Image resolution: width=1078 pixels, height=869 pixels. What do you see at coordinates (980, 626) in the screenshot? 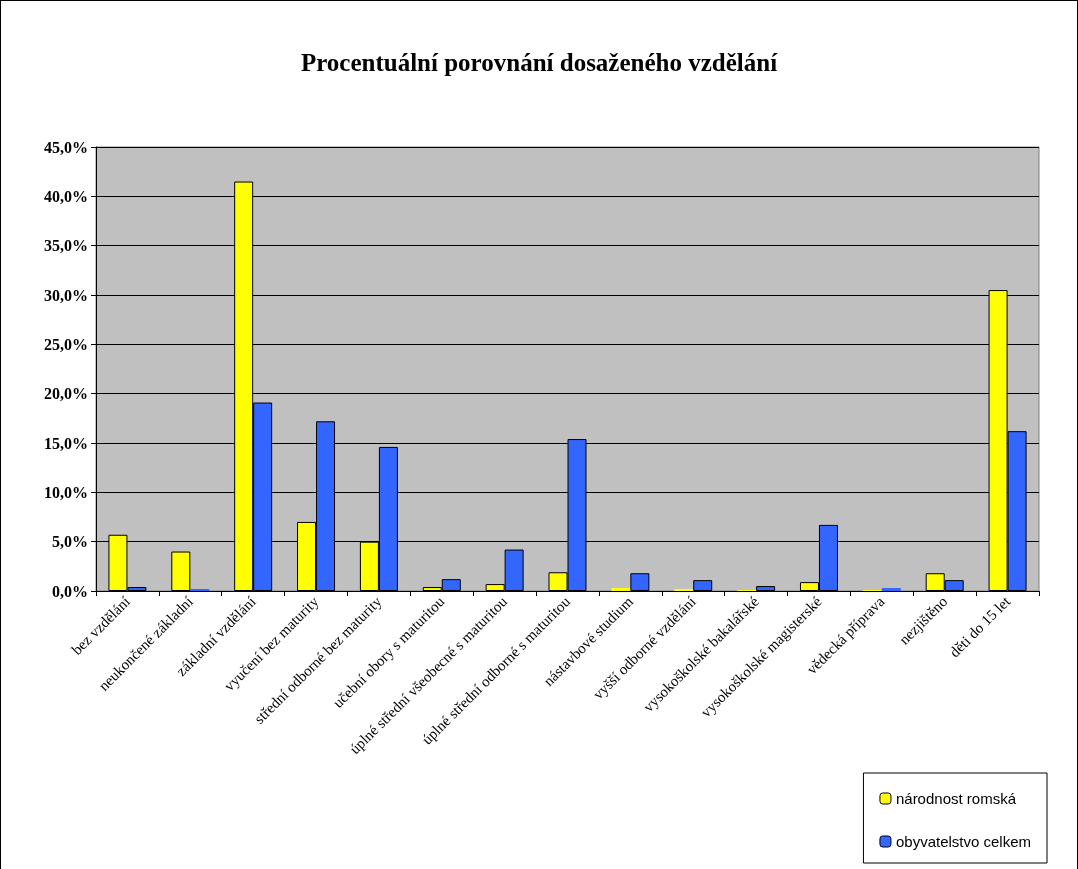
I see `x-tick-label: děti do 15 let` at bounding box center [980, 626].